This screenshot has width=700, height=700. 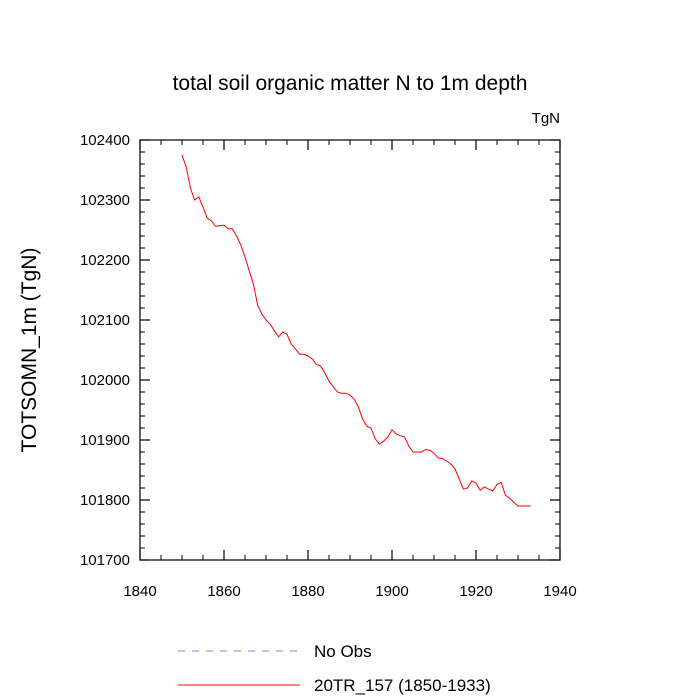 I want to click on x-tick-label: 1920, so click(x=475, y=591).